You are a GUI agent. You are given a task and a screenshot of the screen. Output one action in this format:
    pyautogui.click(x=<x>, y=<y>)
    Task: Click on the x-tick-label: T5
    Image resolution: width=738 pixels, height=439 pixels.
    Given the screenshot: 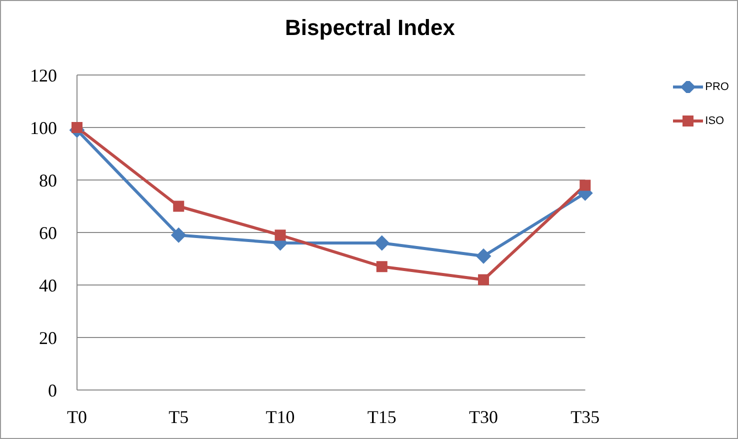 What is the action you would take?
    pyautogui.click(x=178, y=416)
    